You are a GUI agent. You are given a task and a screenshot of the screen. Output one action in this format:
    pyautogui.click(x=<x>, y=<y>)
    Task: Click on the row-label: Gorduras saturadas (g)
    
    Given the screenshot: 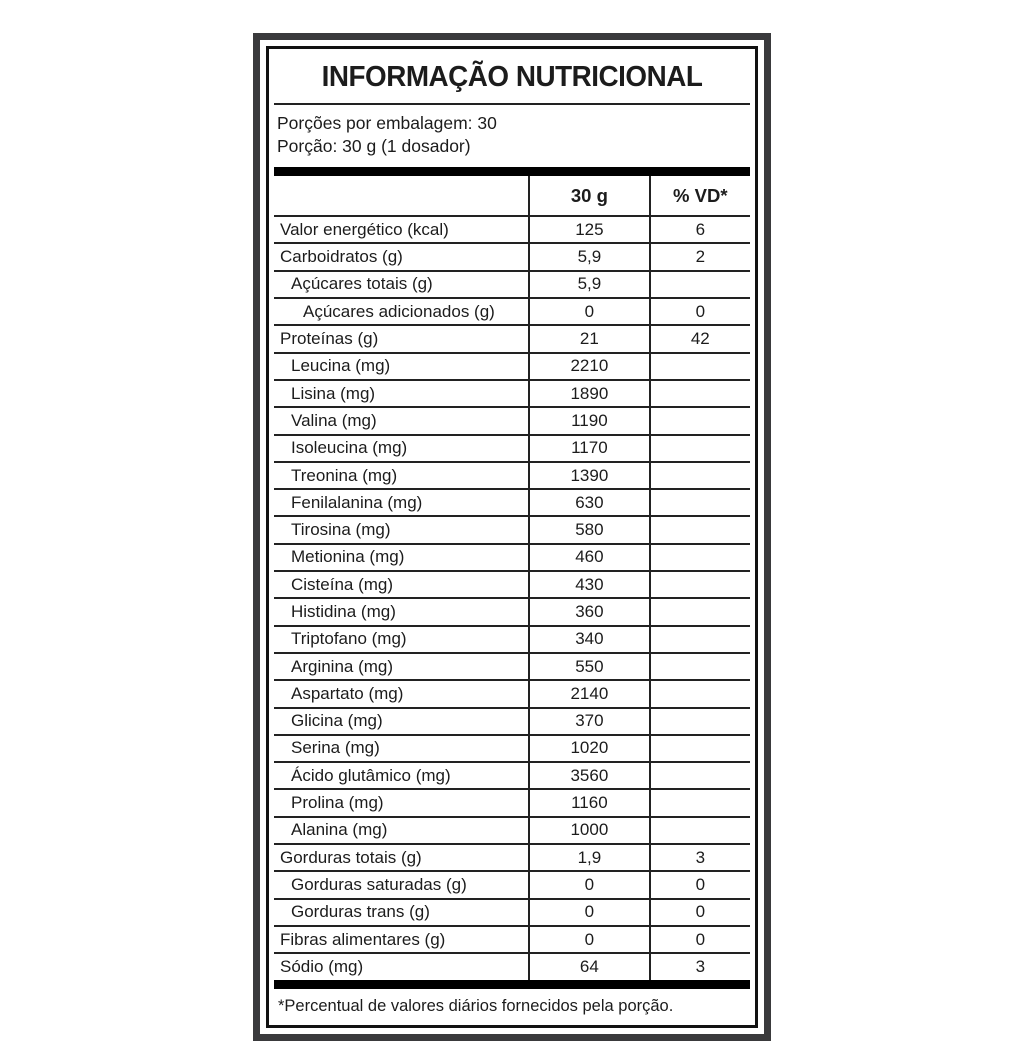 What is the action you would take?
    pyautogui.click(x=379, y=884)
    